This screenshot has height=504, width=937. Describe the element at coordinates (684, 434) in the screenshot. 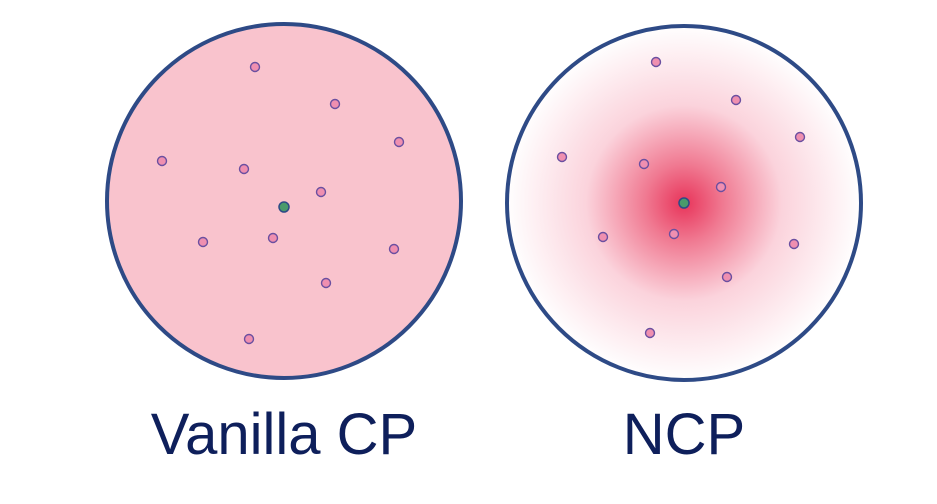

I see `ncp-caption: NCP` at that location.